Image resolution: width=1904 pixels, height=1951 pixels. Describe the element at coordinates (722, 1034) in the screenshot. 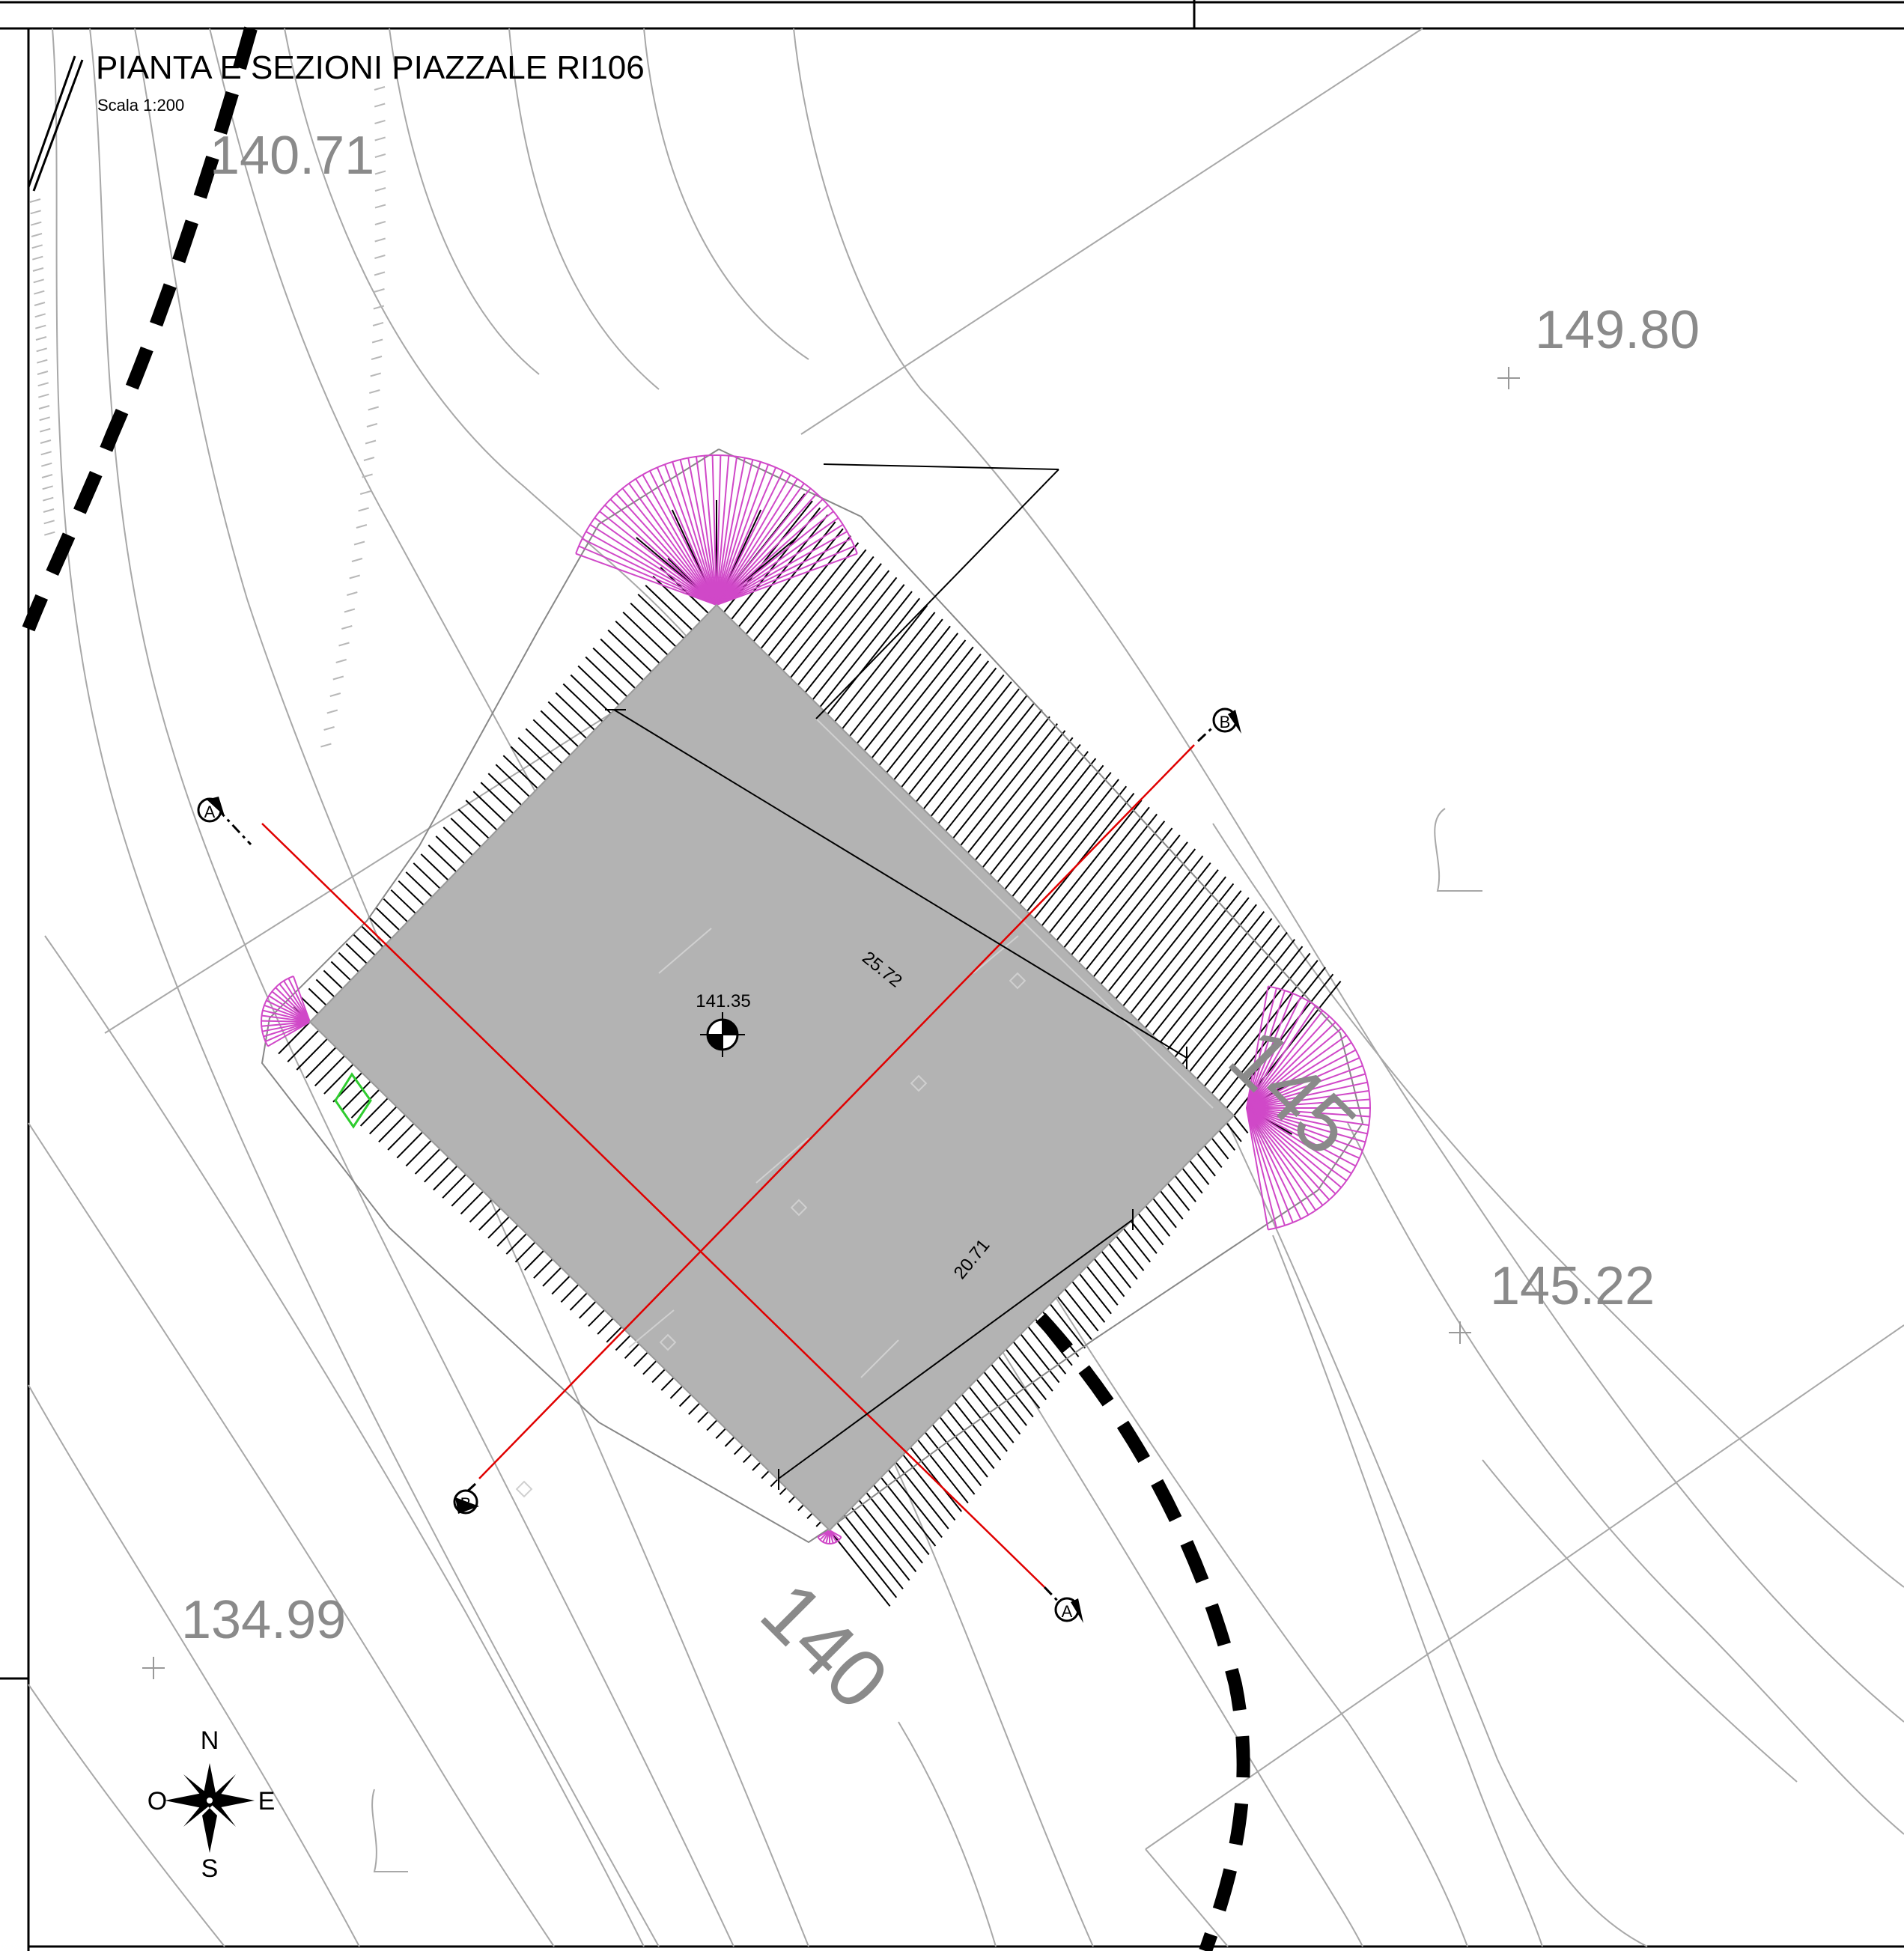

I see `benchmark-symbol` at that location.